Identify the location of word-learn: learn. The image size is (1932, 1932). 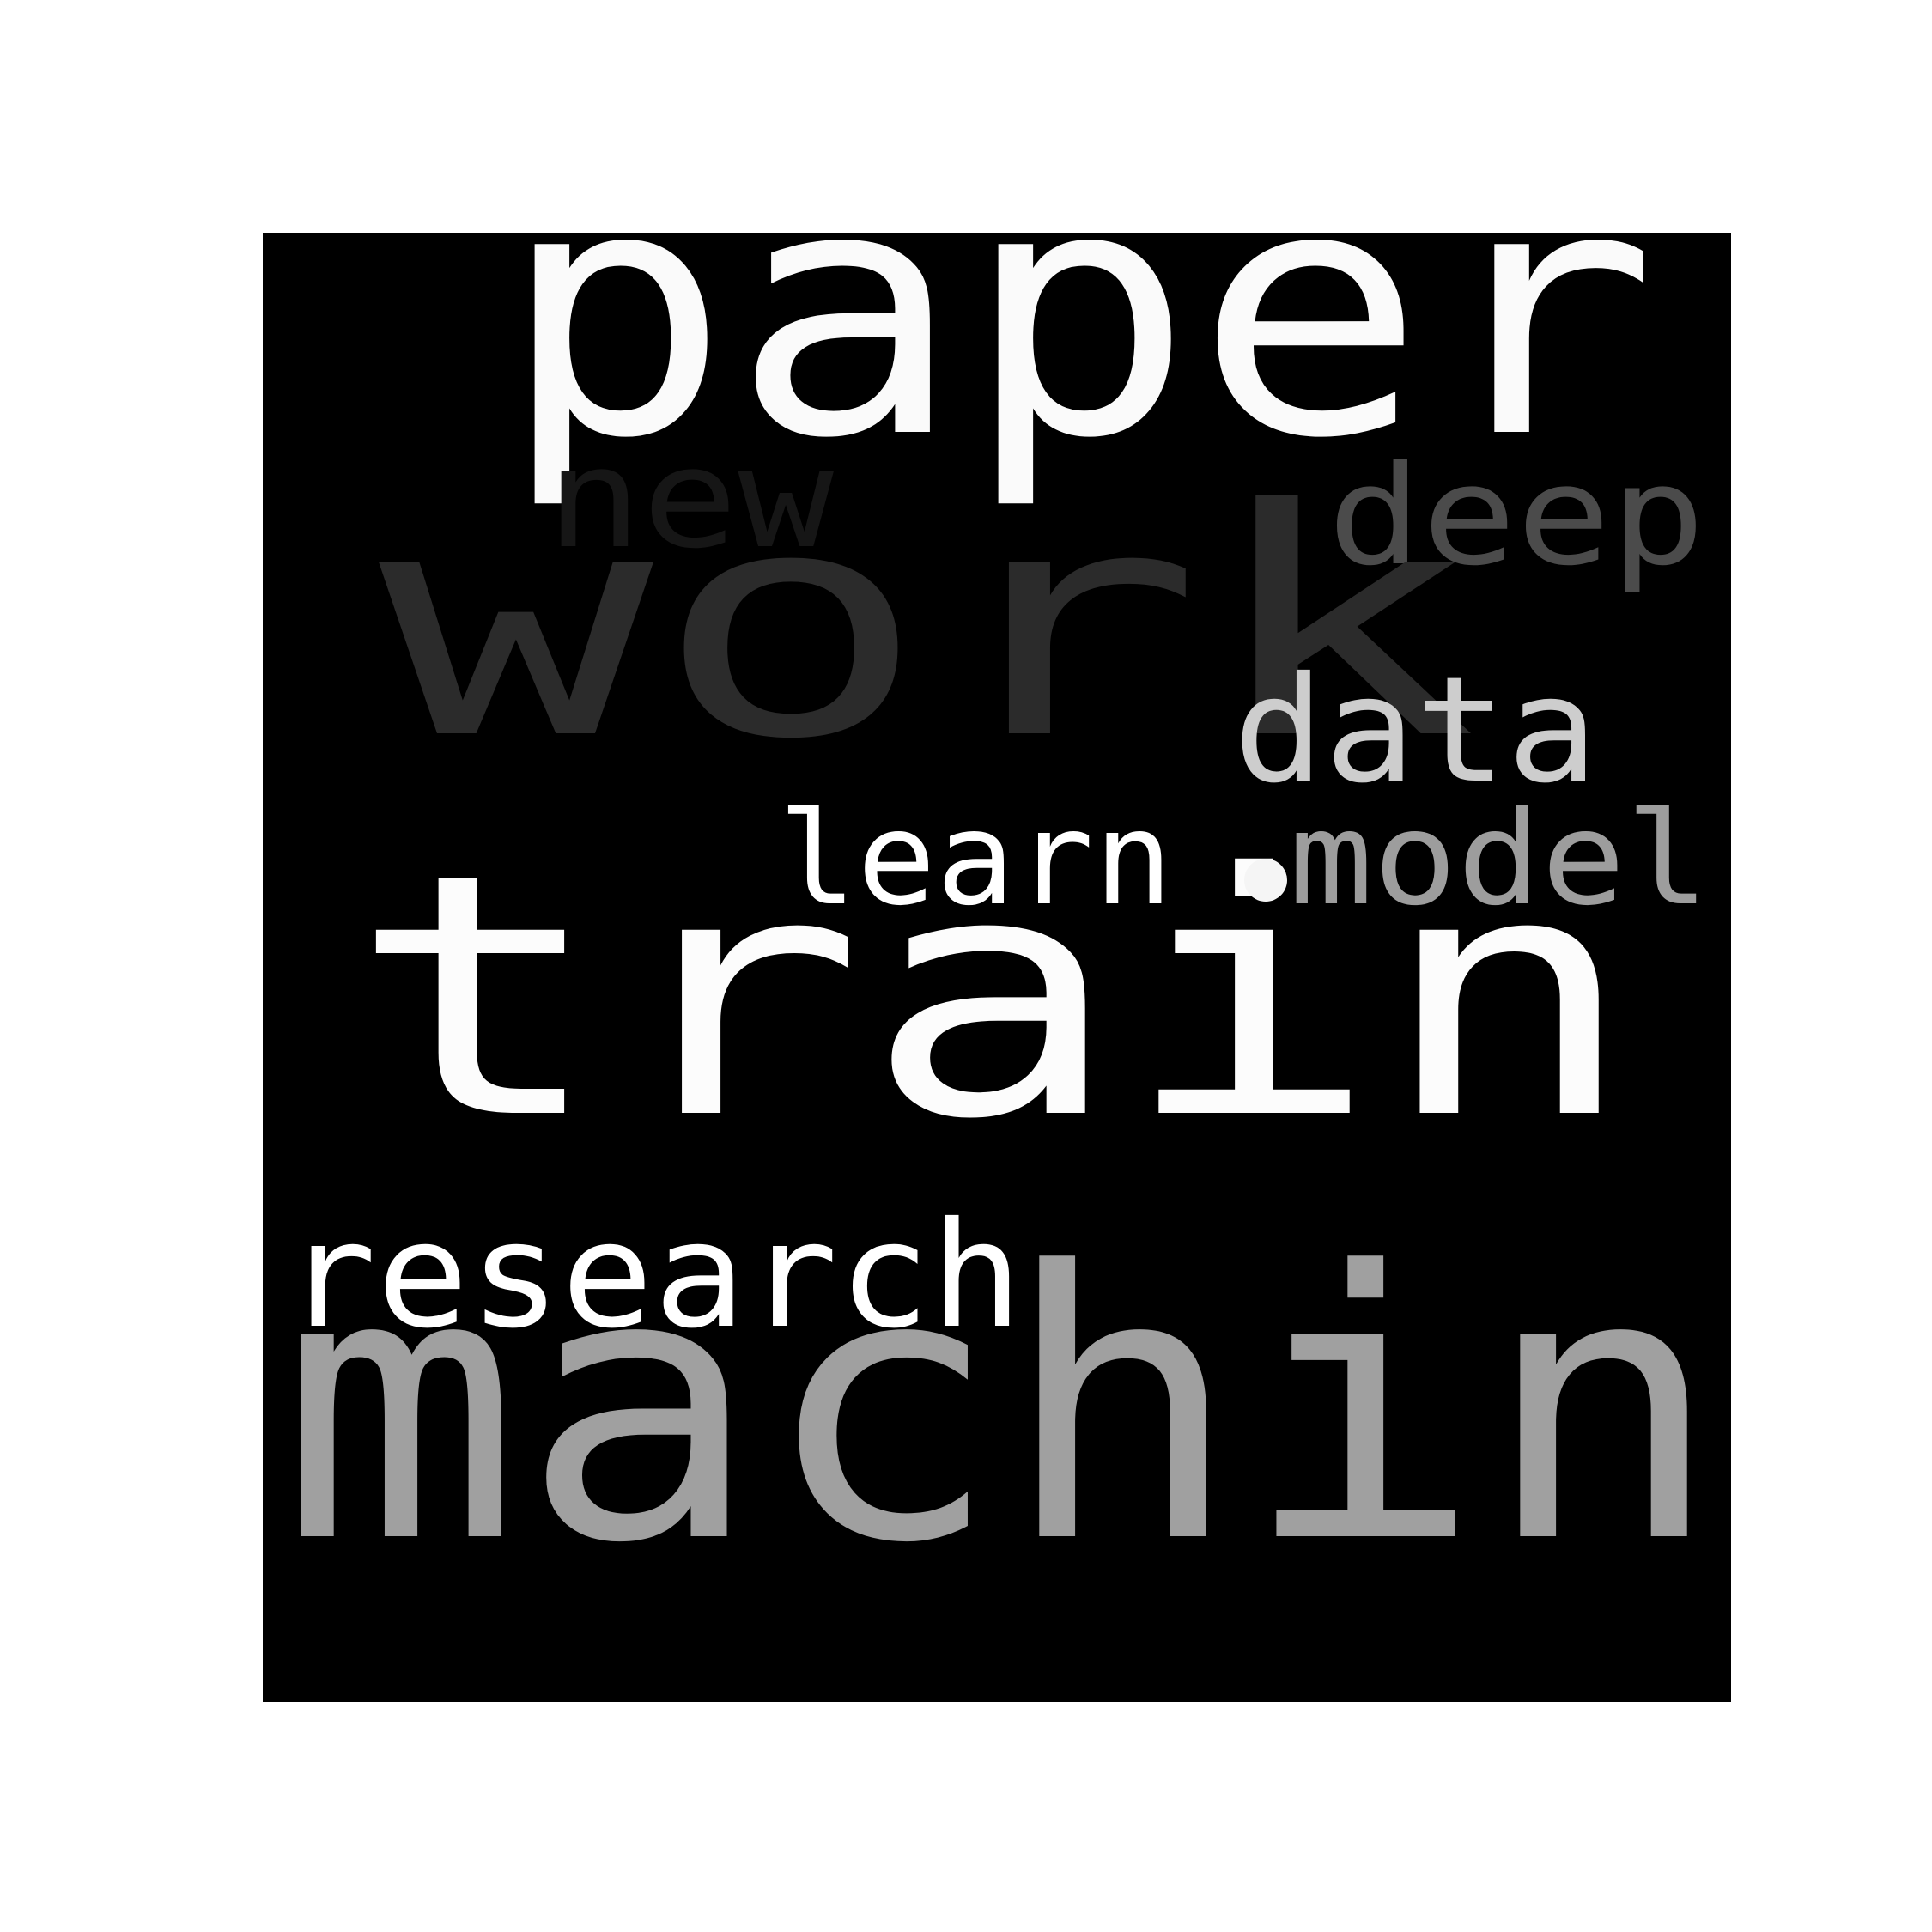
(976, 859).